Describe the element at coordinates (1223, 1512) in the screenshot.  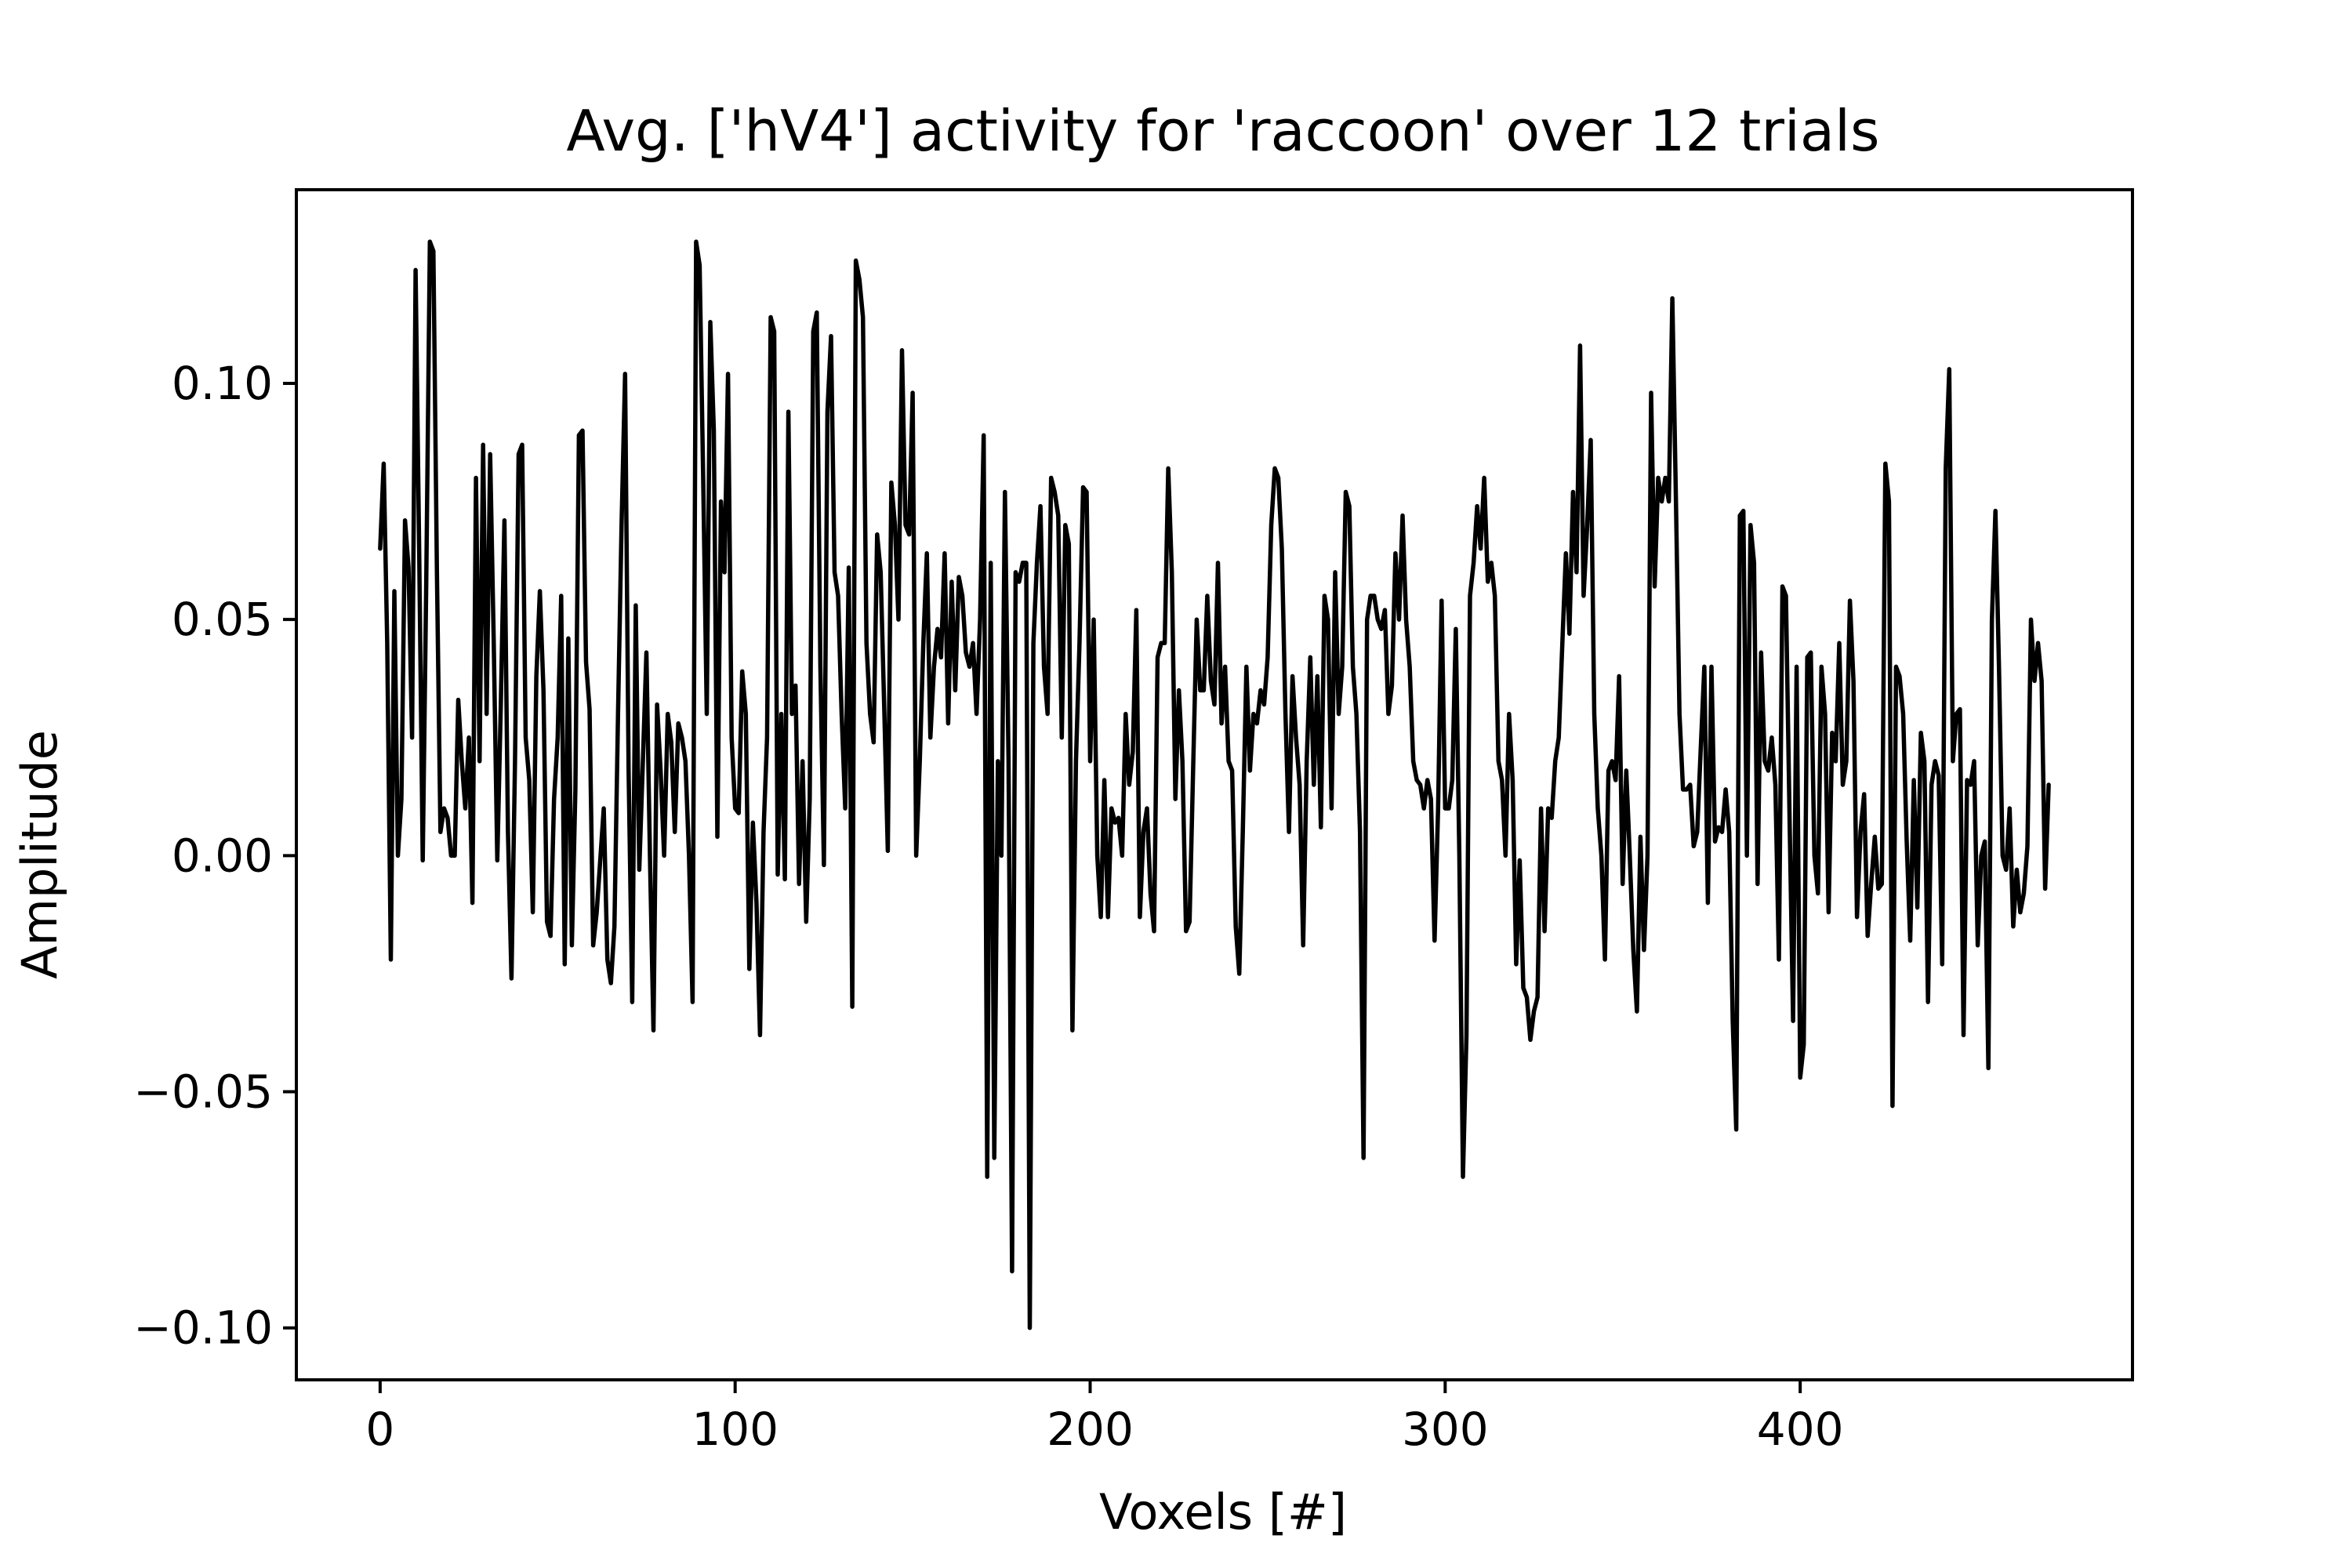
I see `x-axis-title: Voxels [#]` at that location.